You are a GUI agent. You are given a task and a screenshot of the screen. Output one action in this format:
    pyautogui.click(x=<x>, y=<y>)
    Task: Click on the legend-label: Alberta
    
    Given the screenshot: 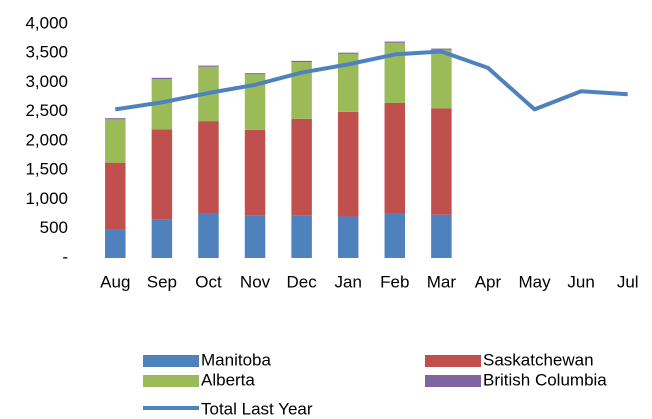 What is the action you would take?
    pyautogui.click(x=228, y=379)
    